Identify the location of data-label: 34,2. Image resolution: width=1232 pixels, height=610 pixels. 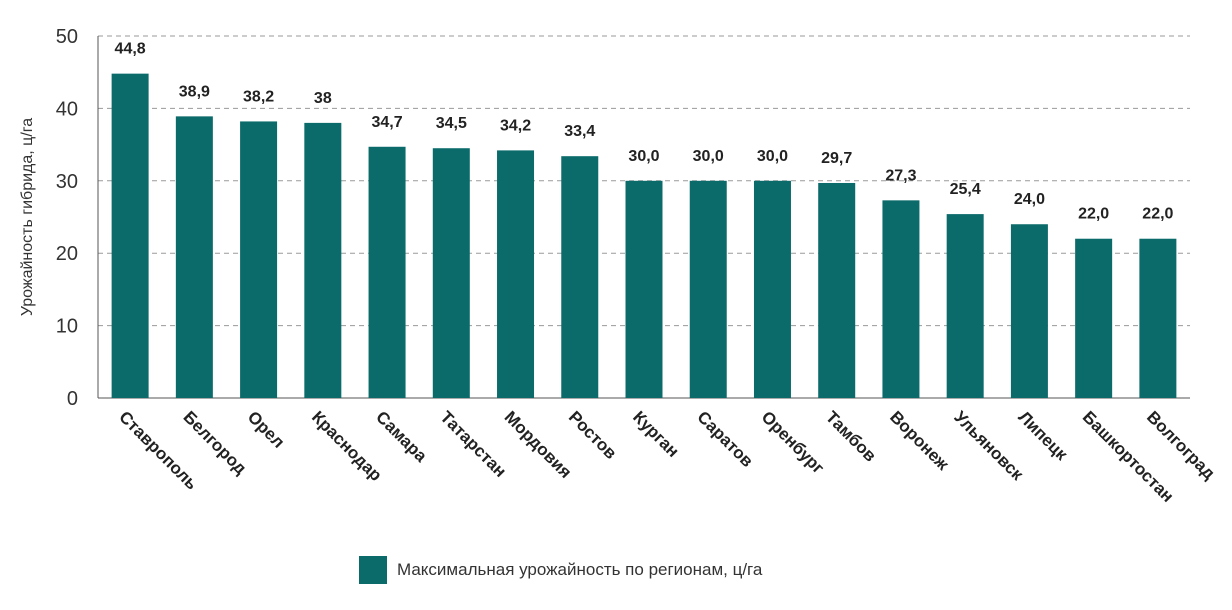
(515, 125).